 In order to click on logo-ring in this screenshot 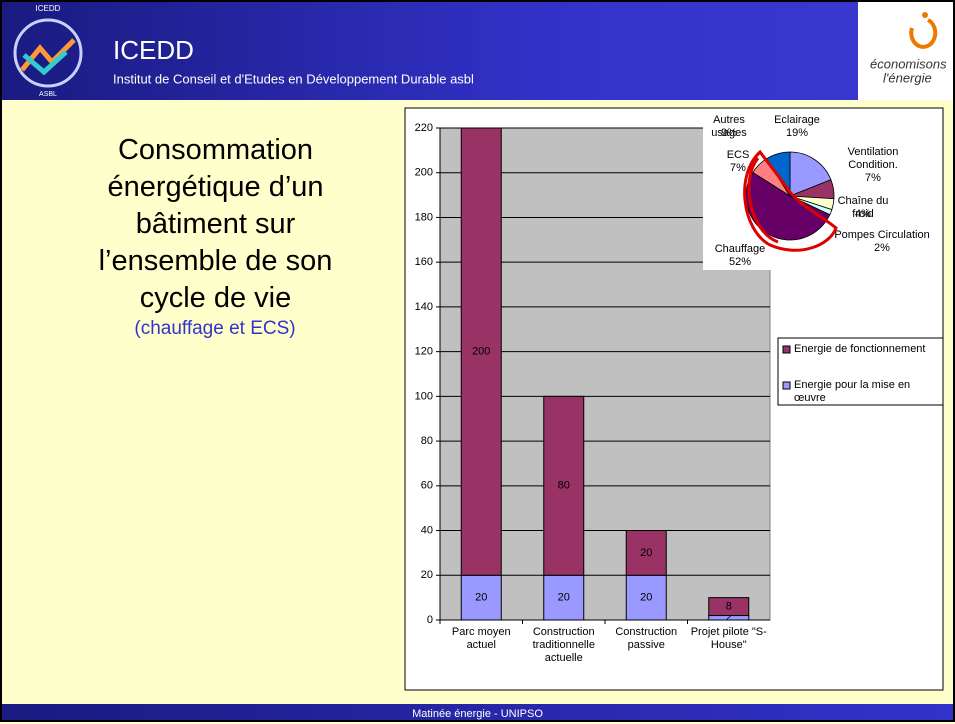, I will do `click(48, 53)`.